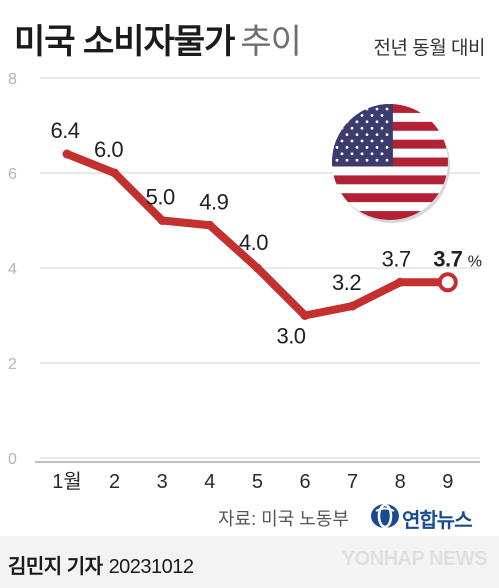  What do you see at coordinates (447, 482) in the screenshot?
I see `x-tick-label: 9` at bounding box center [447, 482].